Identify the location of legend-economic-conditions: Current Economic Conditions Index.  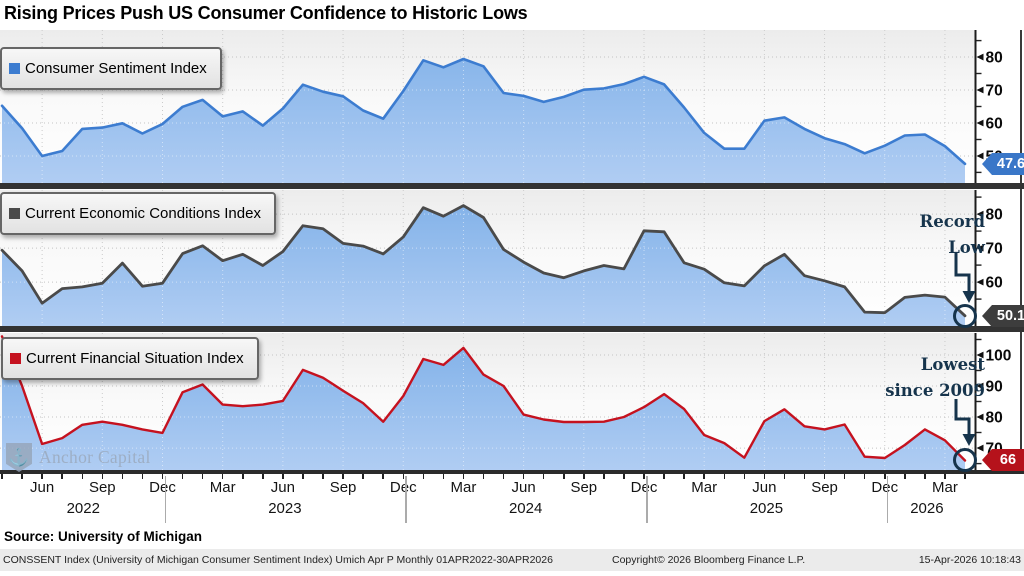
(138, 213).